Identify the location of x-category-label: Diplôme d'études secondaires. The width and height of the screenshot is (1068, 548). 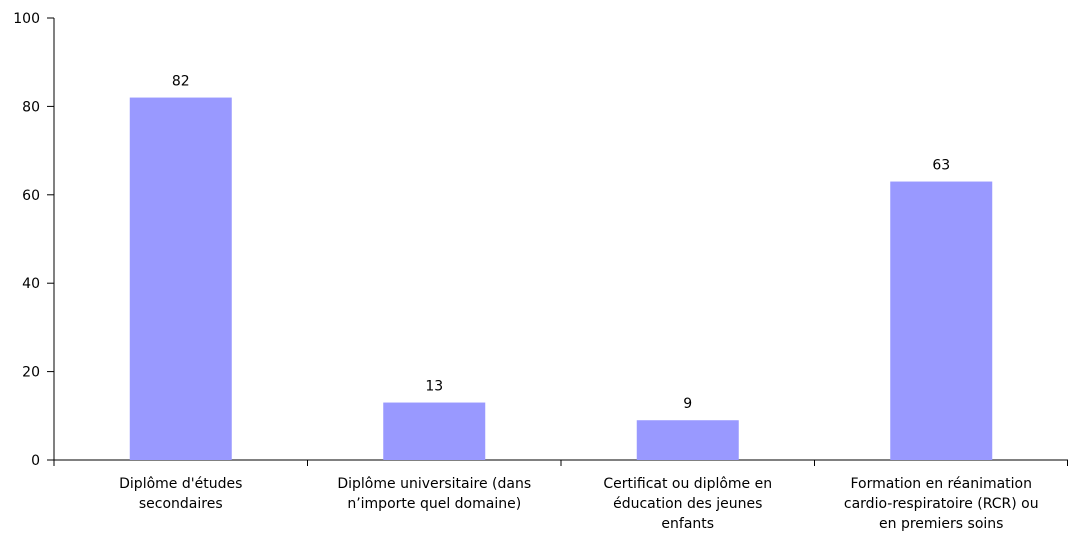
(181, 494).